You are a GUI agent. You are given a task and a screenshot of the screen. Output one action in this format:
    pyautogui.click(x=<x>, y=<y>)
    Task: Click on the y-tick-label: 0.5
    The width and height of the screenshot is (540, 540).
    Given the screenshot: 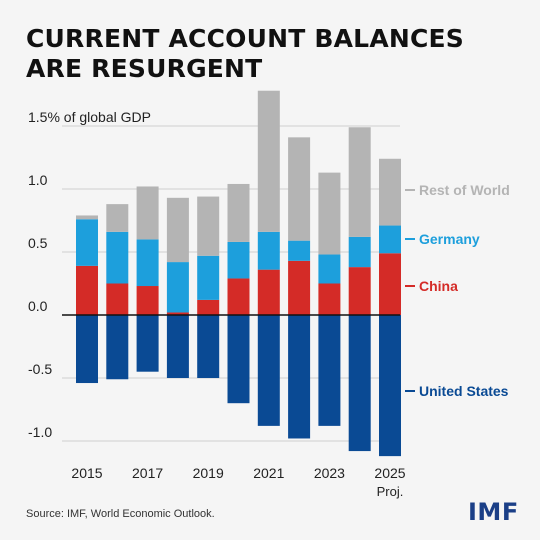 What is the action you would take?
    pyautogui.click(x=38, y=243)
    